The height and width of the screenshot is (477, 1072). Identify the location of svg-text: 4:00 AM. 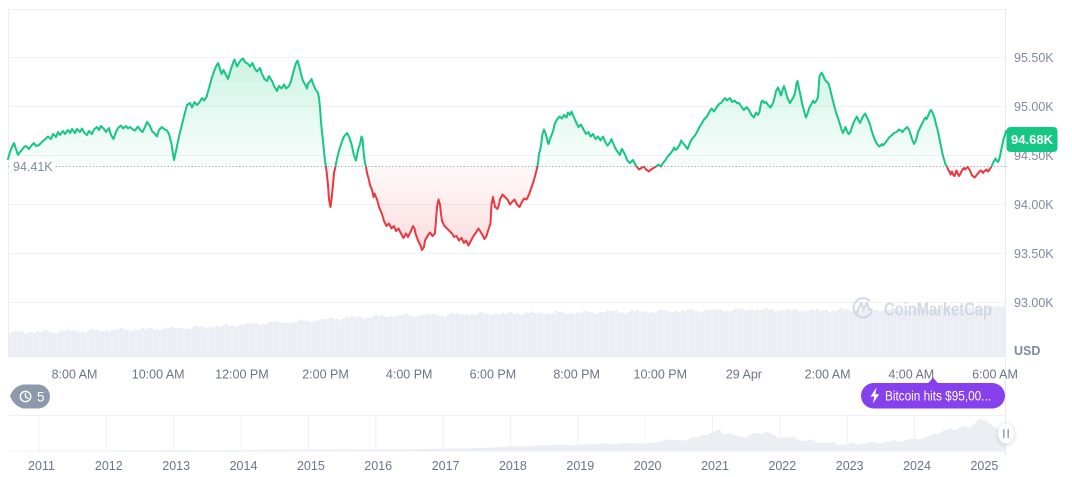
(911, 375).